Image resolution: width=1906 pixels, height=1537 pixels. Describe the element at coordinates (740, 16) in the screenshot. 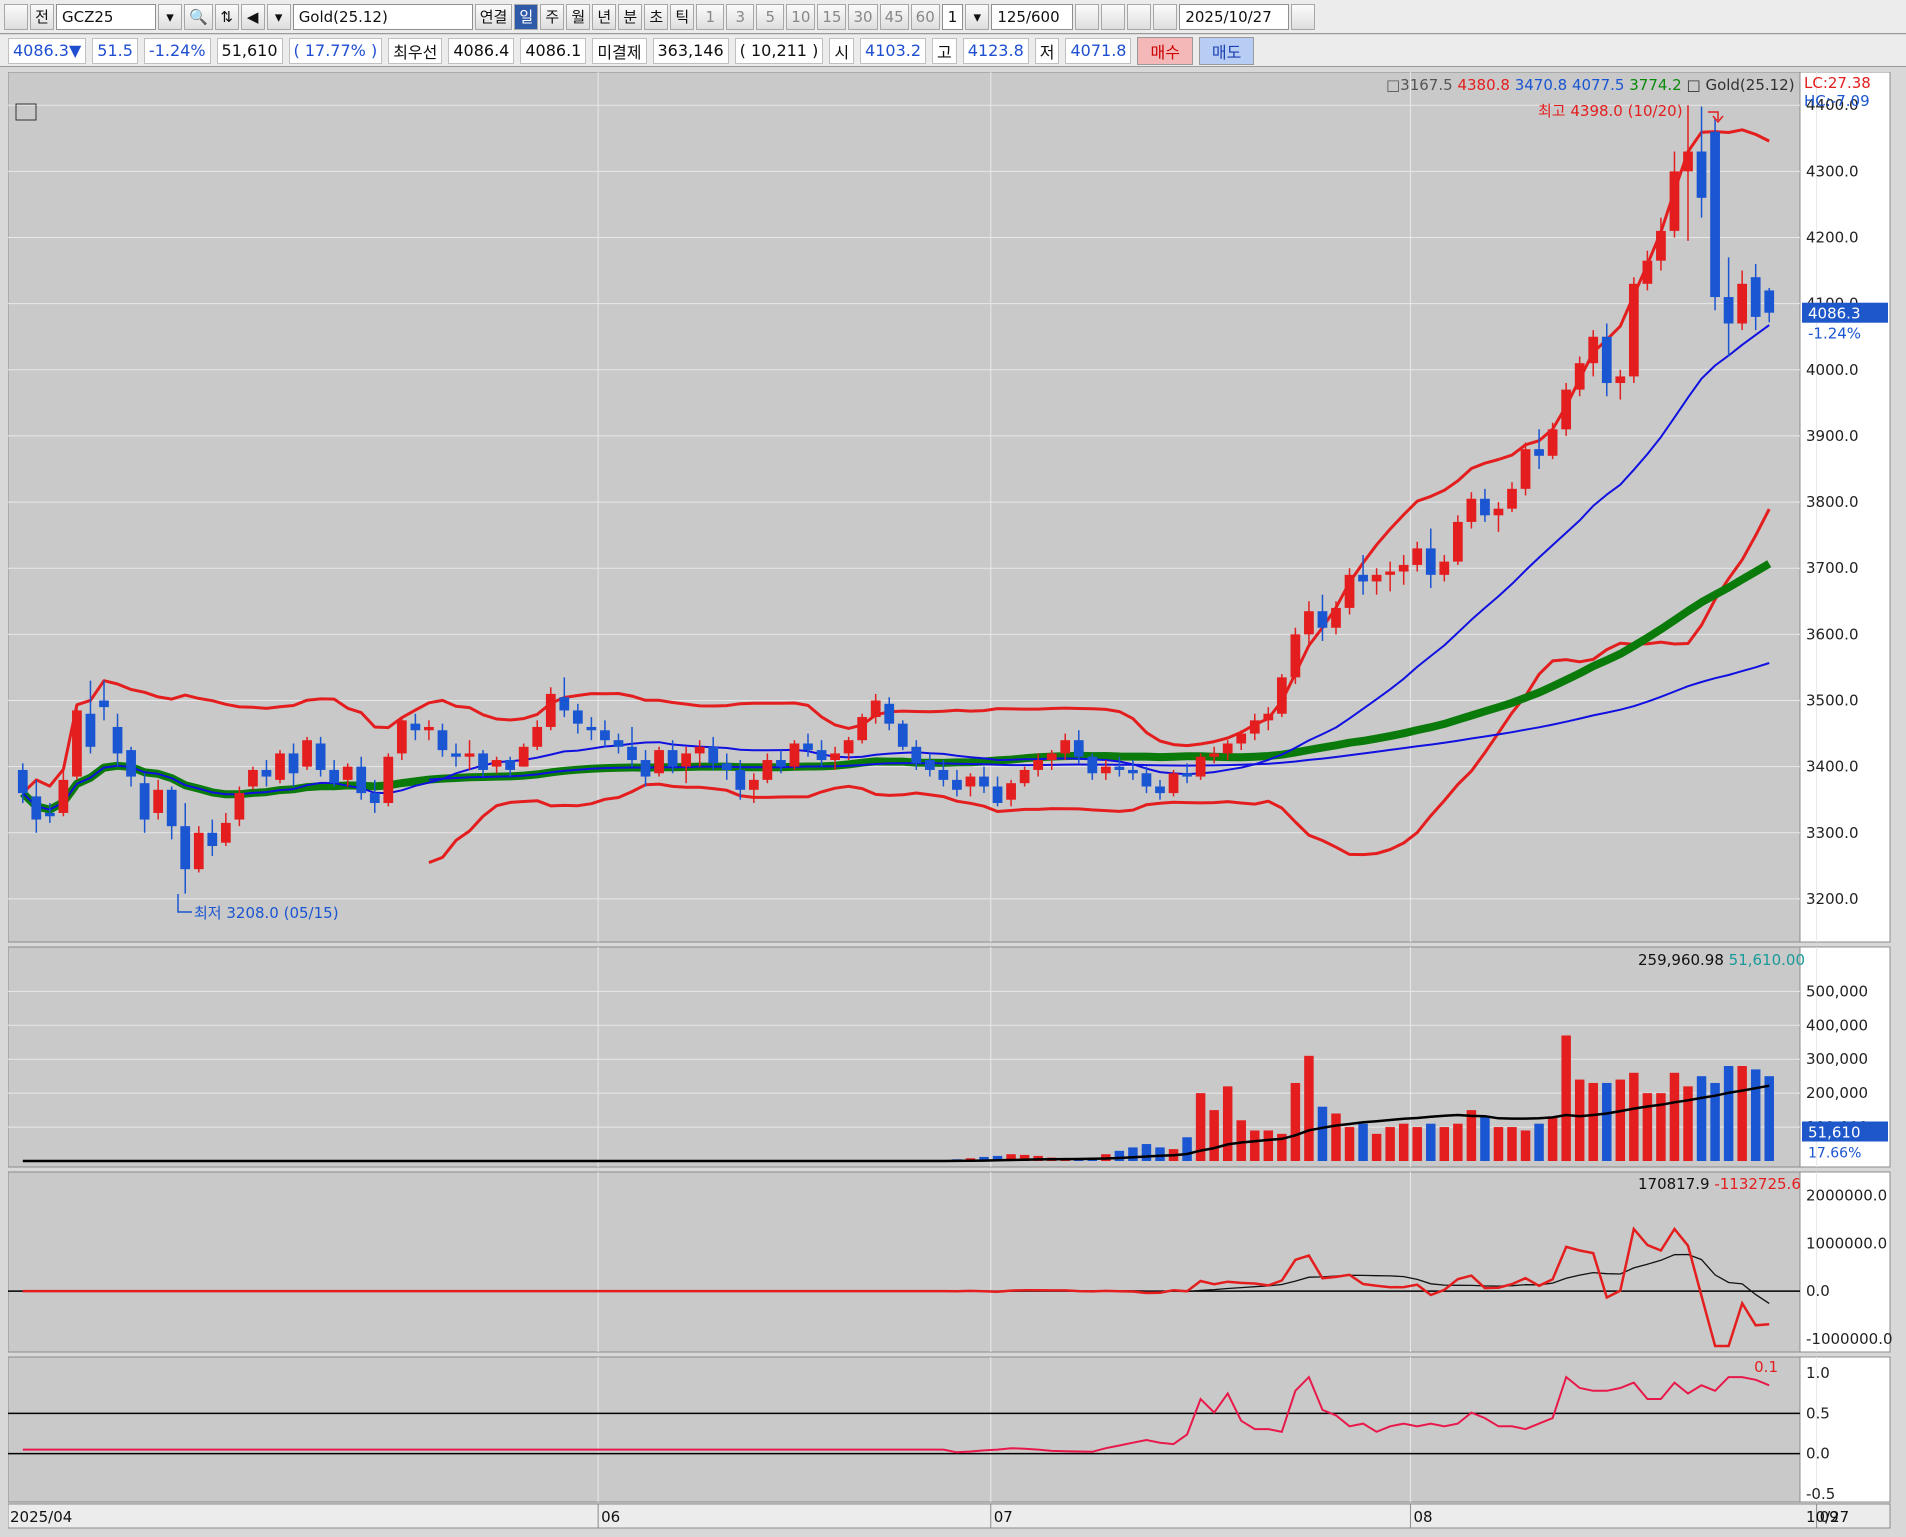

I see `interval-3: 3` at that location.